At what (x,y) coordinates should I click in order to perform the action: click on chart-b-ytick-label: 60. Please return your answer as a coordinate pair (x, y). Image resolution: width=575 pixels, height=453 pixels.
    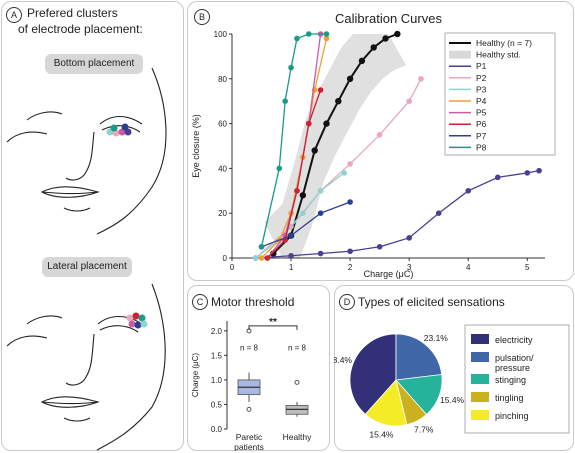
    Looking at the image, I should click on (222, 124).